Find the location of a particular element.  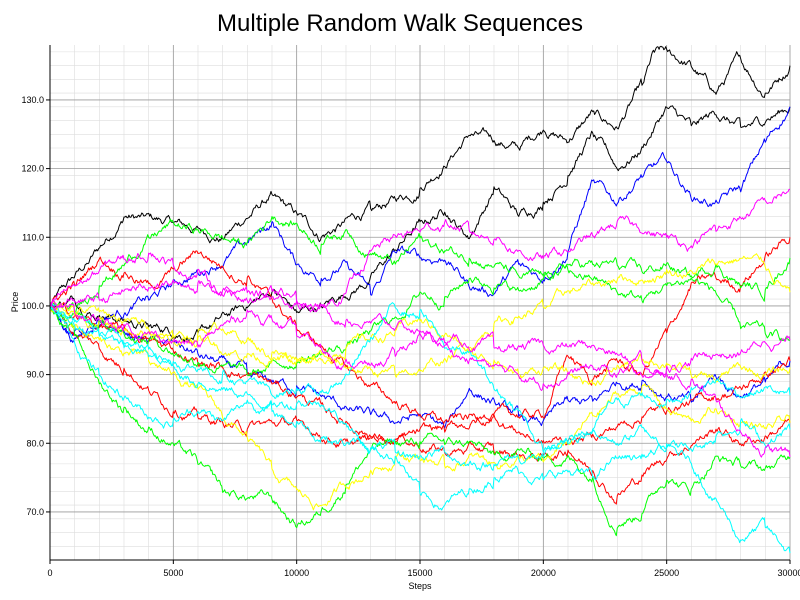

chart-title: Multiple Random Walk Sequences is located at coordinates (400, 23).